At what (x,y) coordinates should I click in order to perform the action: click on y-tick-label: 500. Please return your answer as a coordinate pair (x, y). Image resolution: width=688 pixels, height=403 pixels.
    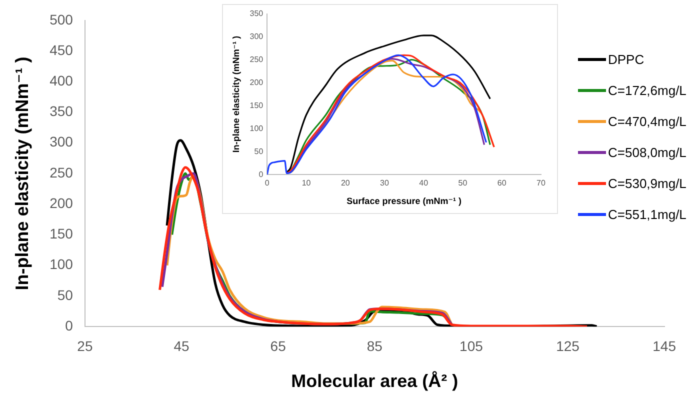
    Looking at the image, I should click on (62, 19).